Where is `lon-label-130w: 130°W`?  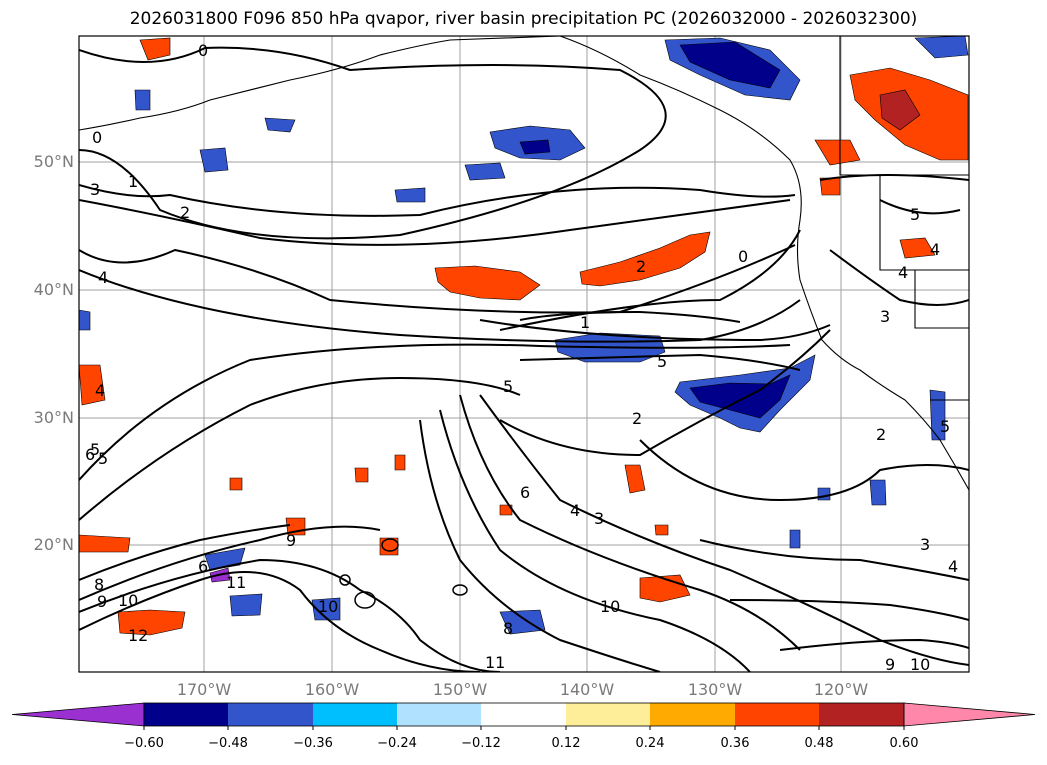 lon-label-130w: 130°W is located at coordinates (715, 689).